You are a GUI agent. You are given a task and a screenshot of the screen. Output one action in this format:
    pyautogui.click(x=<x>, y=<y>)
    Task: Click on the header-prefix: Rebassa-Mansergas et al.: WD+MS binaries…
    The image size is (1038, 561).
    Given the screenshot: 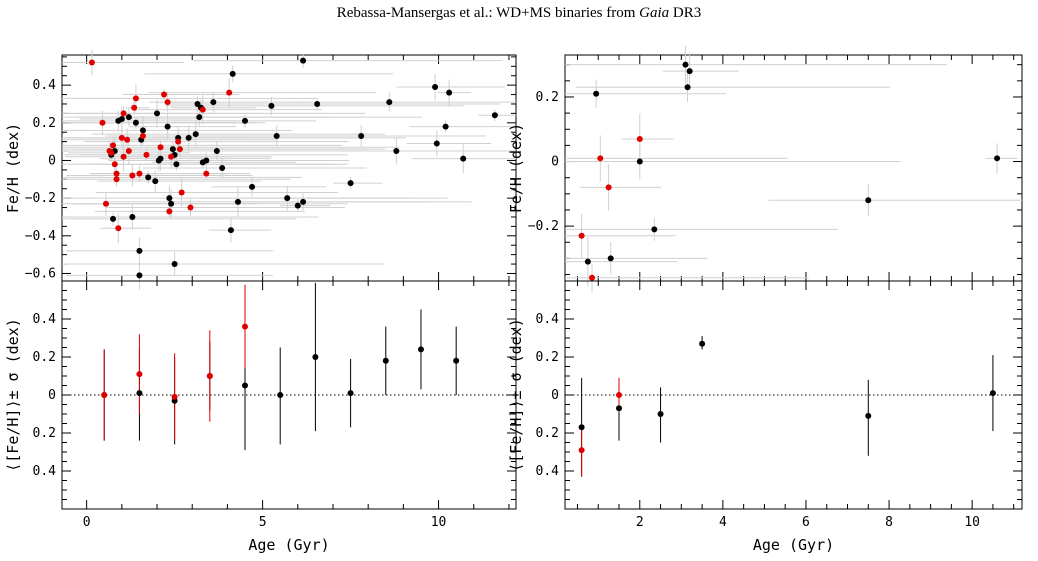 What is the action you would take?
    pyautogui.click(x=488, y=13)
    